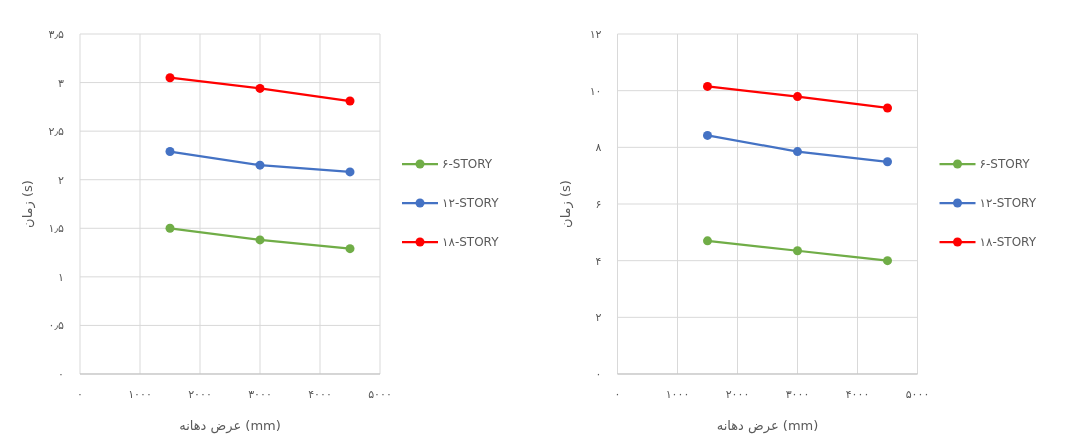 The height and width of the screenshot is (441, 1075). Describe the element at coordinates (61, 83) in the screenshot. I see `y-tick-label: ۳` at that location.